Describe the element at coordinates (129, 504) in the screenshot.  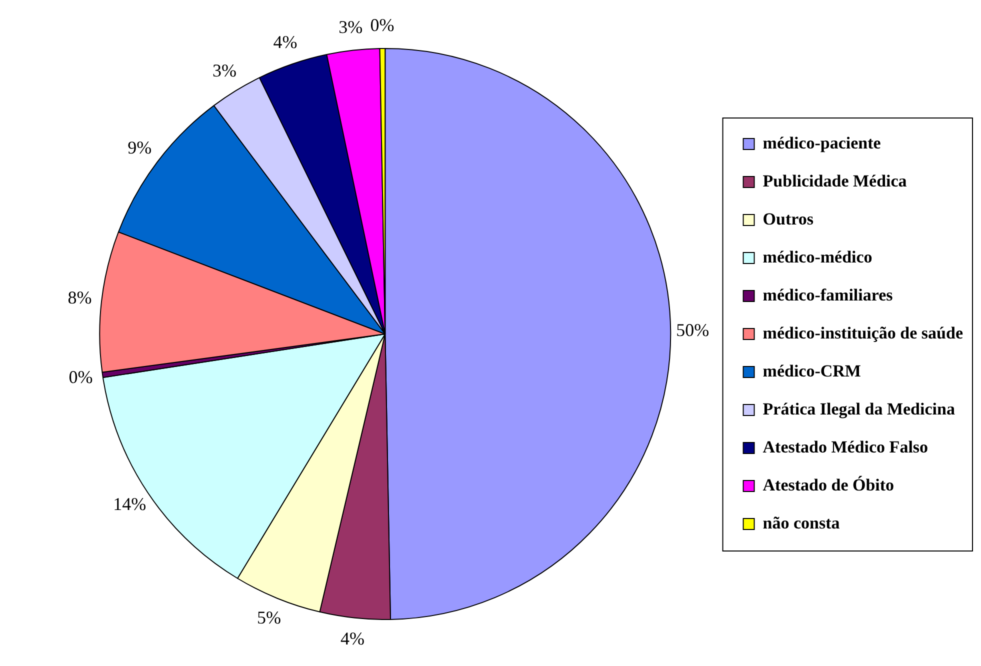
I see `data-label: 14%` at that location.